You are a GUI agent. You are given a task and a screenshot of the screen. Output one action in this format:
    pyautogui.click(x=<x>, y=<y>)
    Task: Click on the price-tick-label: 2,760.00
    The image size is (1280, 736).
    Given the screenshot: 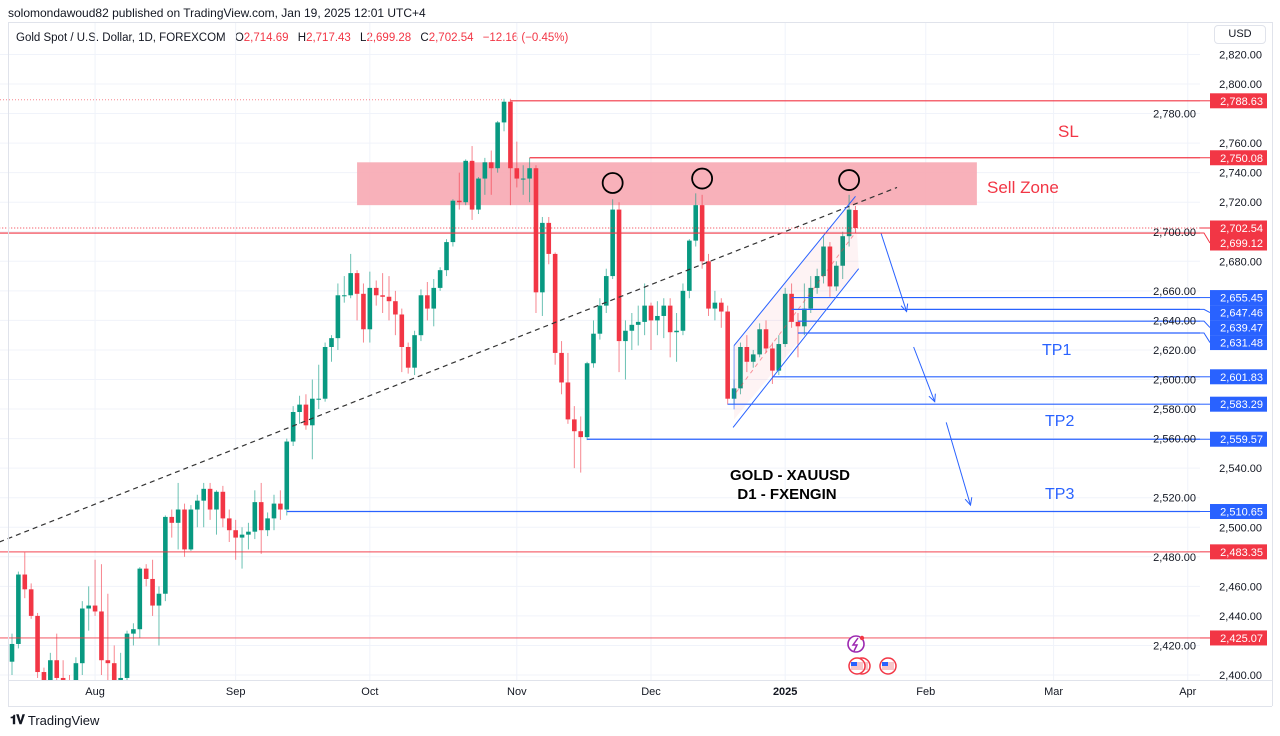 What is the action you would take?
    pyautogui.click(x=1240, y=144)
    